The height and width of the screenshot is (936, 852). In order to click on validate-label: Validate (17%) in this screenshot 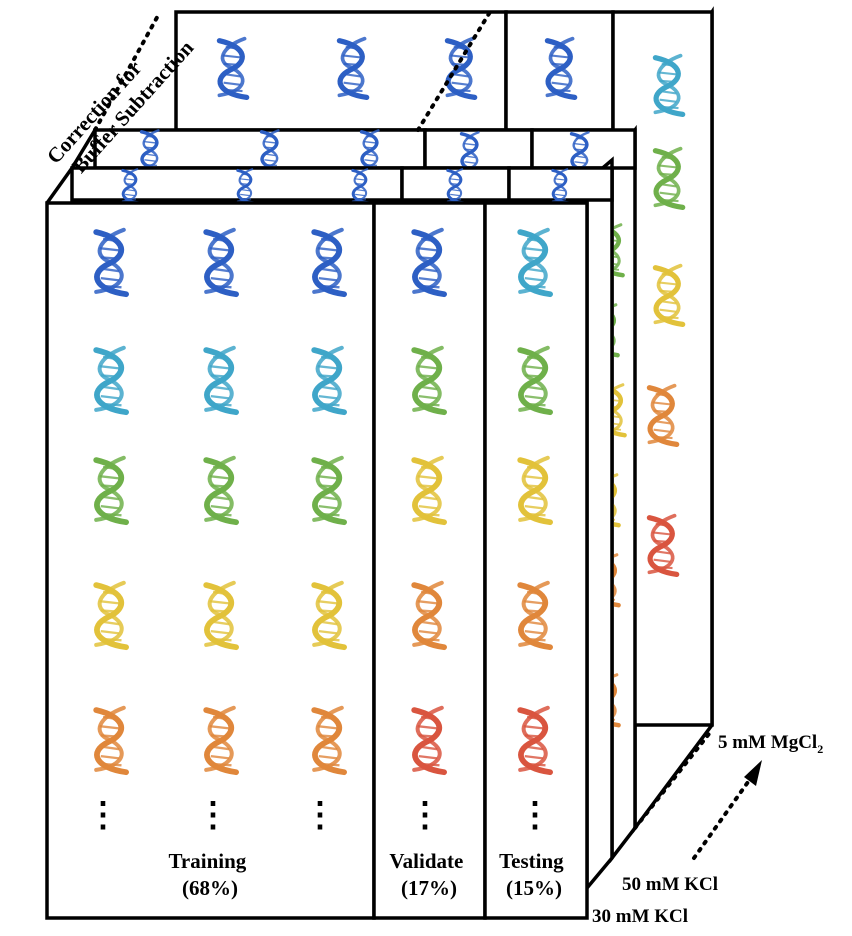, I will do `click(428, 874)`.